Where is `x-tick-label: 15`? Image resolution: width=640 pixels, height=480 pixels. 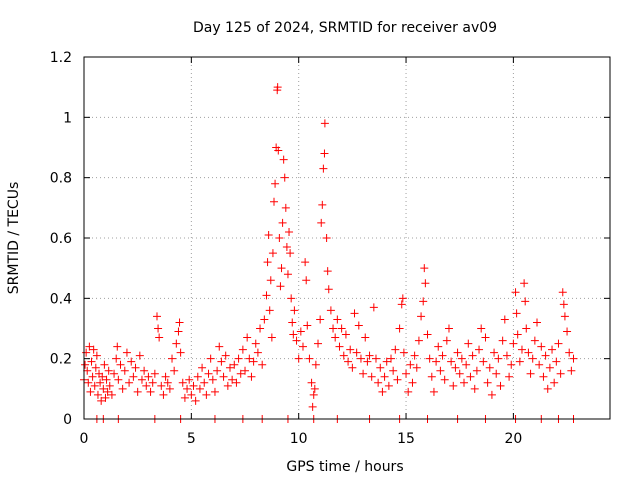
x-tick-label: 15 is located at coordinates (406, 439).